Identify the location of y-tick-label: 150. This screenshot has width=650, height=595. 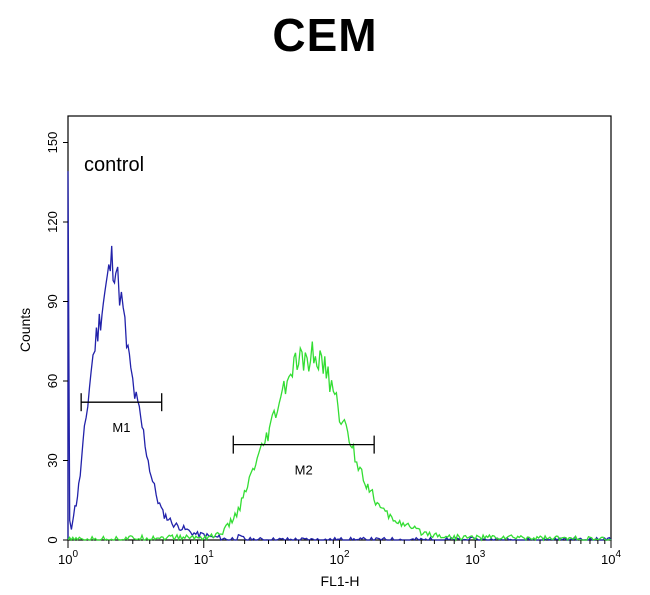
(52, 143).